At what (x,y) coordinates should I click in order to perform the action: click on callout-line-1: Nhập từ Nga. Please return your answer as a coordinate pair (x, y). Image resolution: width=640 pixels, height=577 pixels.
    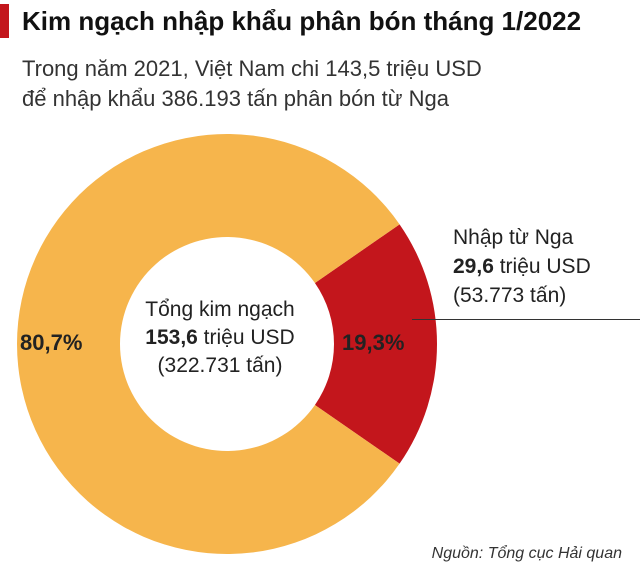
    Looking at the image, I should click on (513, 237).